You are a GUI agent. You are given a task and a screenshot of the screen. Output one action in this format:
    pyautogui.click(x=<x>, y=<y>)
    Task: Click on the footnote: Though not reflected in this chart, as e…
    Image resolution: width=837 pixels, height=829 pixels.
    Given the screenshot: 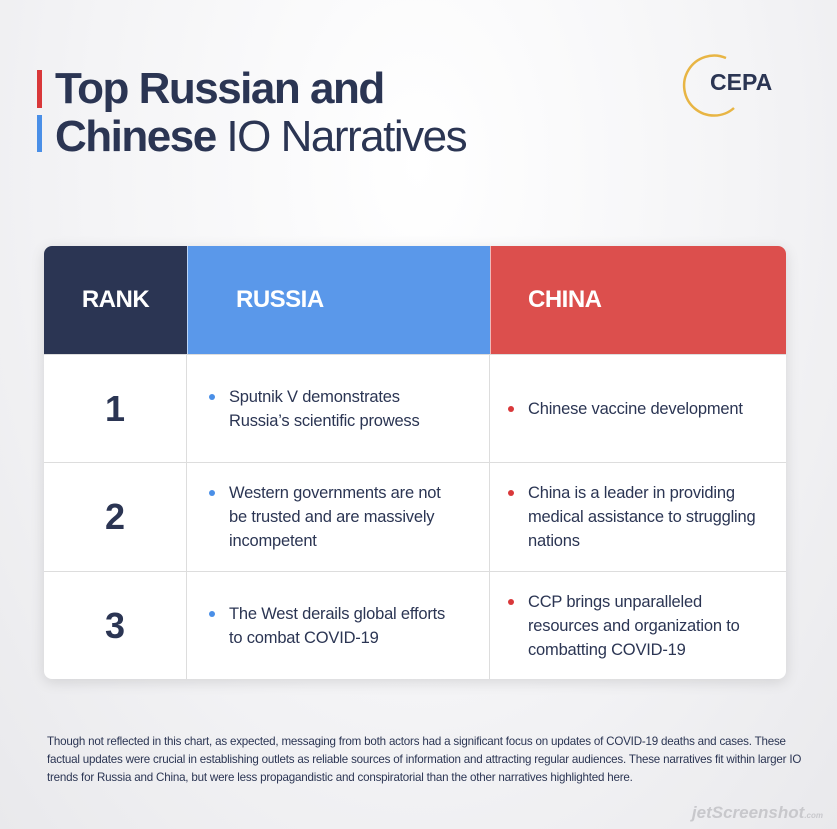 What is the action you would take?
    pyautogui.click(x=424, y=759)
    